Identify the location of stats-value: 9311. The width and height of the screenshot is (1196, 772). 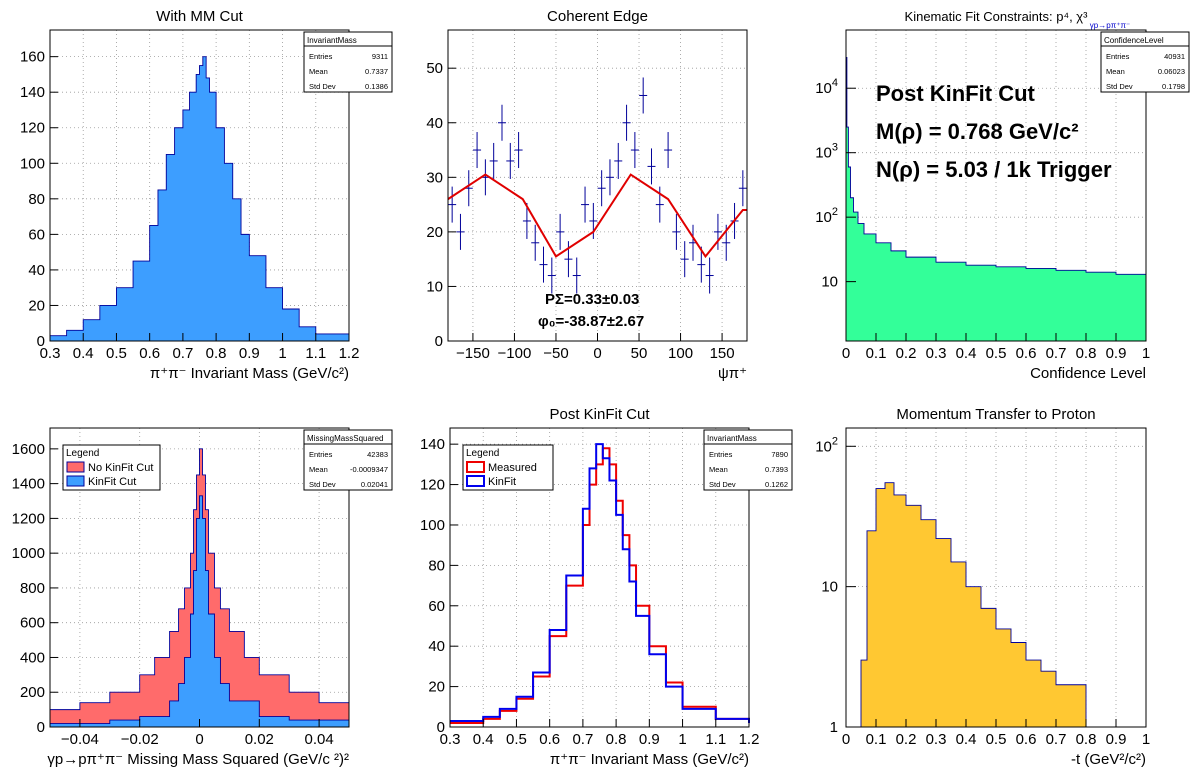
(380, 56).